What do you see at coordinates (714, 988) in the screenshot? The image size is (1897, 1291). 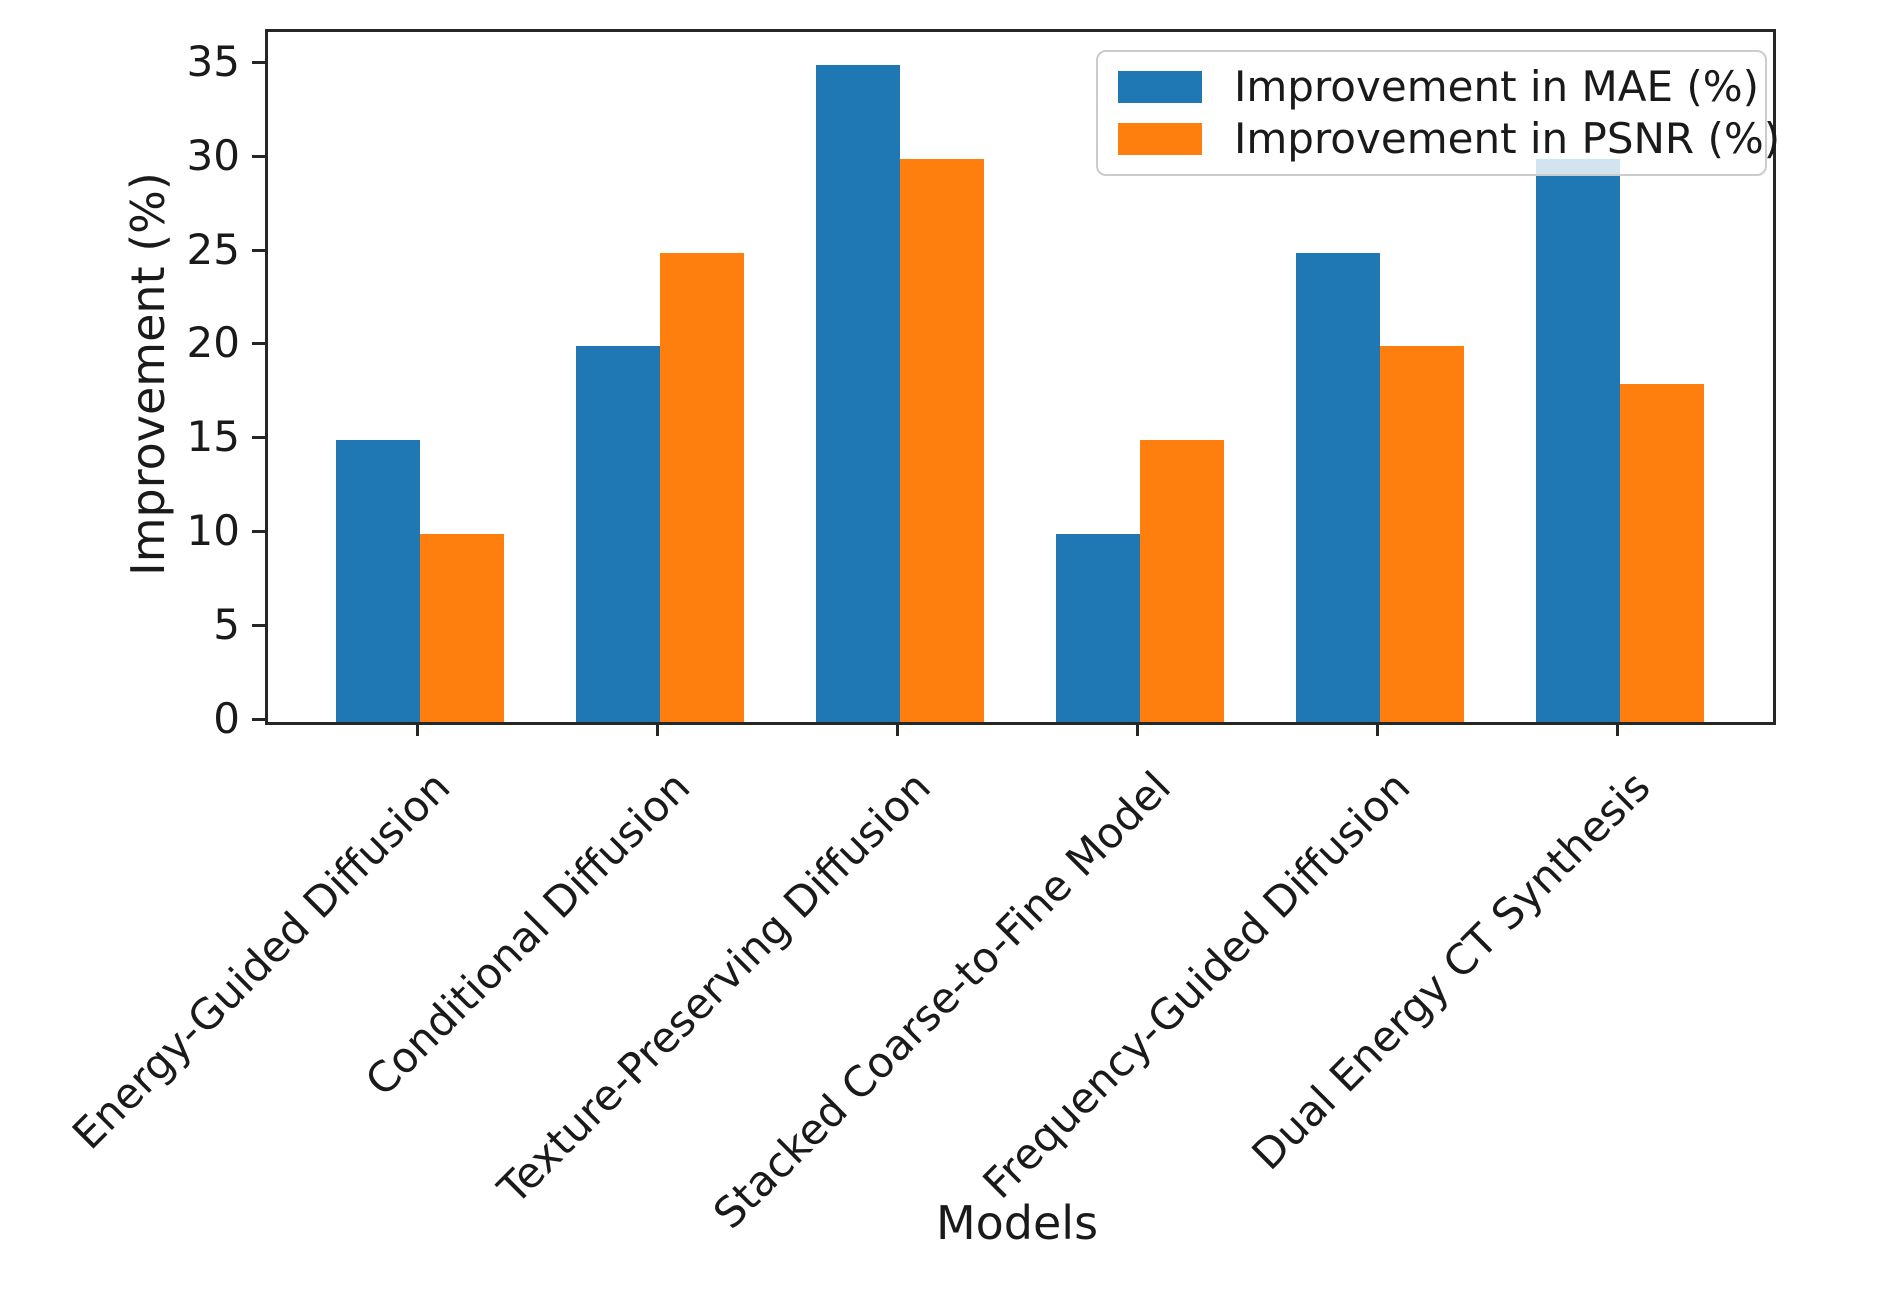 I see `x-tick-label: Texture-Preserving Diffusion` at bounding box center [714, 988].